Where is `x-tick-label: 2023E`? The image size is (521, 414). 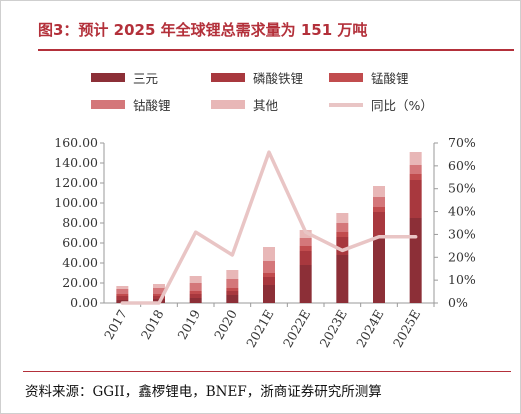 x-tick-label: 2023E is located at coordinates (332, 328).